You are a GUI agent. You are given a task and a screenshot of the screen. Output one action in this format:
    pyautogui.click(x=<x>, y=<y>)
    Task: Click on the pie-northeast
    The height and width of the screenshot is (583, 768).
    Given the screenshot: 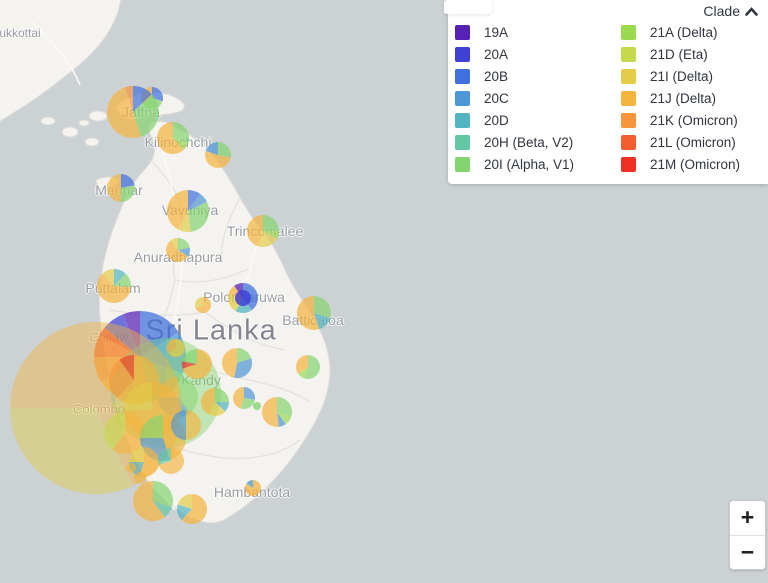 What is the action you would take?
    pyautogui.click(x=218, y=155)
    